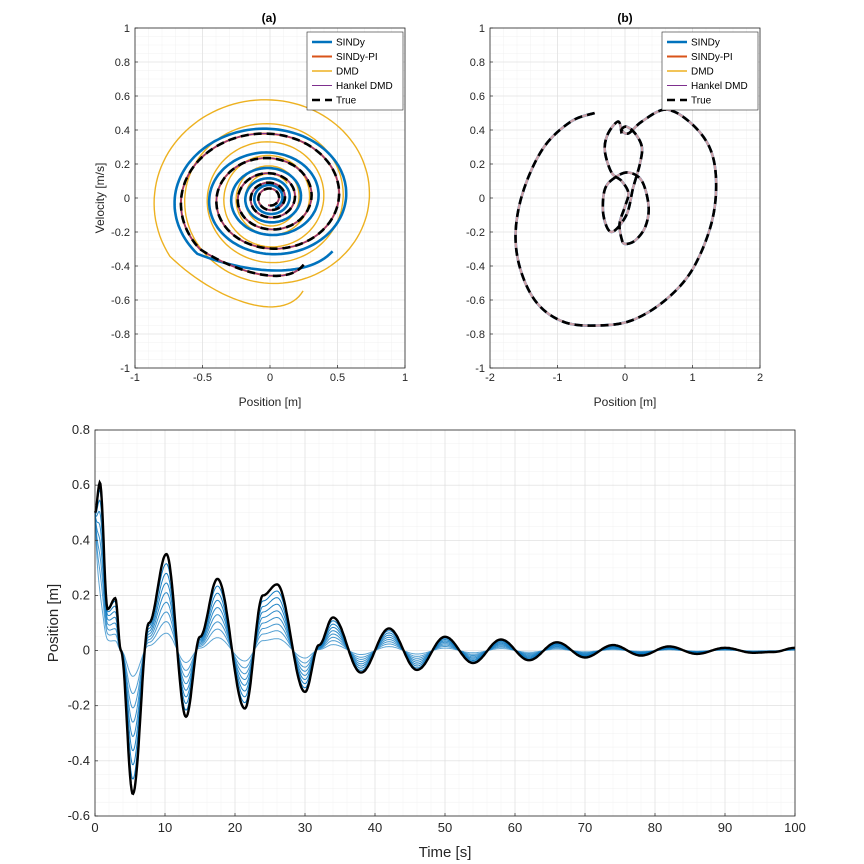  I want to click on panel-b-yticks: -1 -0.8 -0.6 -0.4 -0.2 0 0.2 0.4 0.6 0.8 1, so click(479, 199).